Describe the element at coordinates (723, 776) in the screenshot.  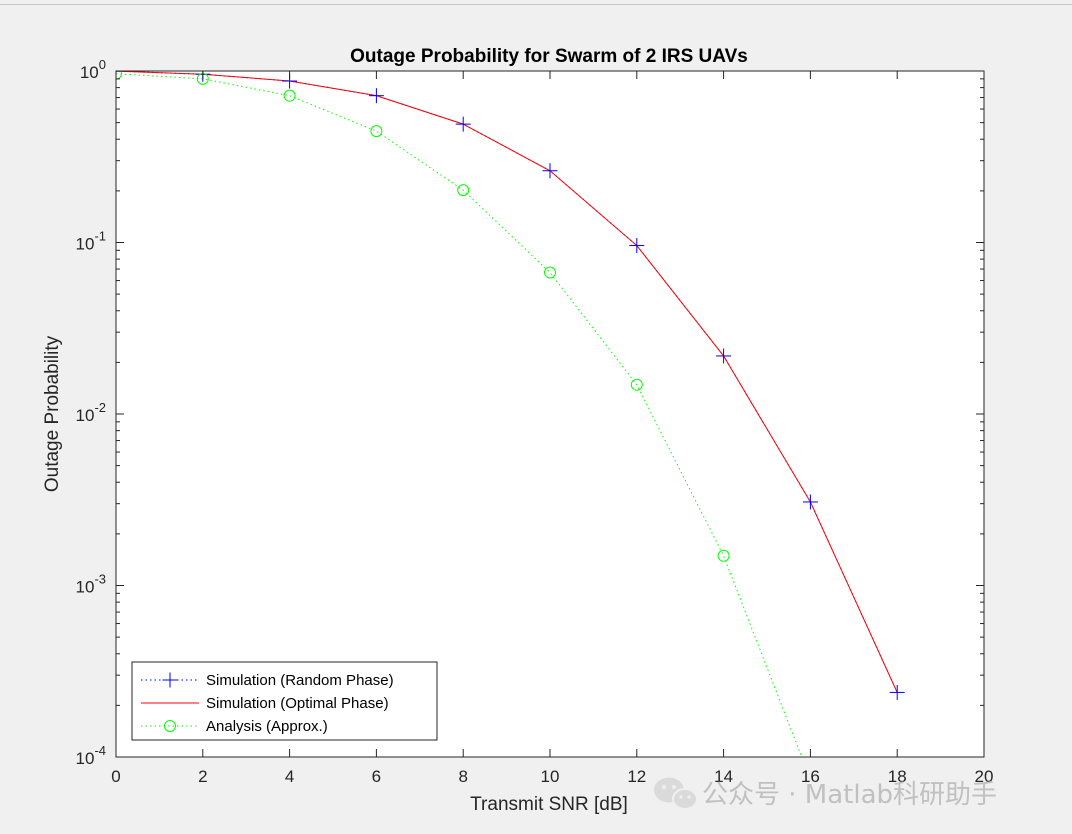
I see `x-tick-label: 14` at that location.